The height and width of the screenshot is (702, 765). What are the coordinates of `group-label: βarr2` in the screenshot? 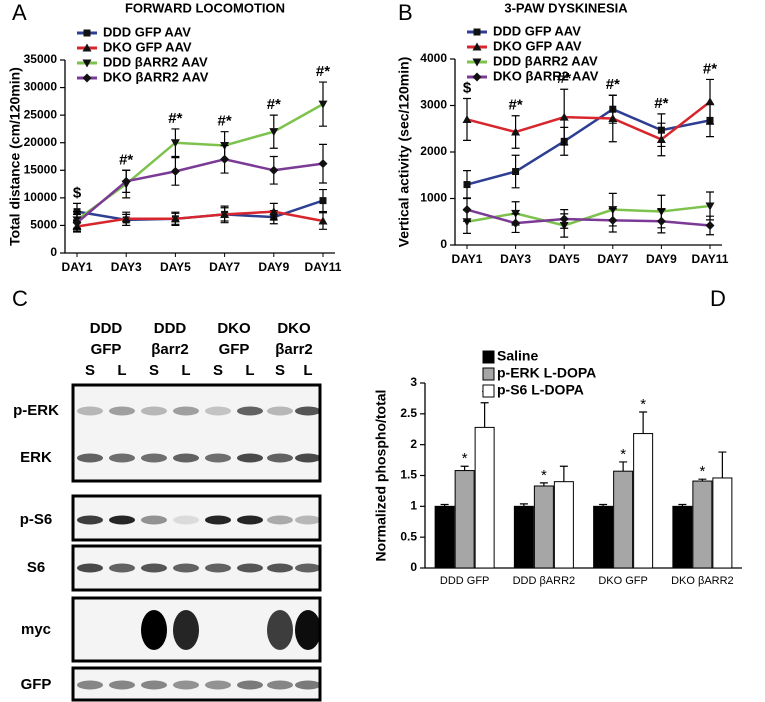 It's located at (294, 349).